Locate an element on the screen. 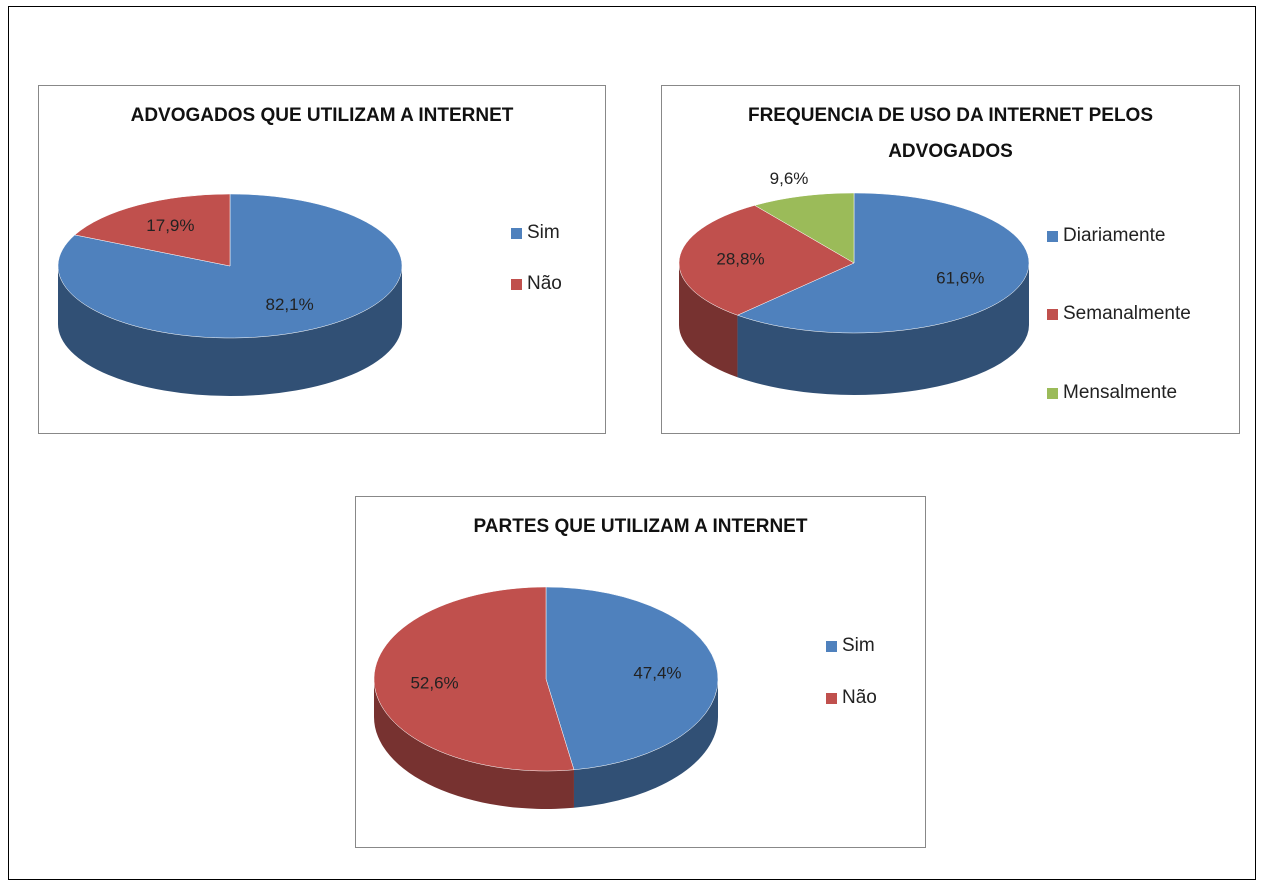  chart-title: ADVOGADOS QUE UTILIZAM A INTERNET is located at coordinates (322, 115).